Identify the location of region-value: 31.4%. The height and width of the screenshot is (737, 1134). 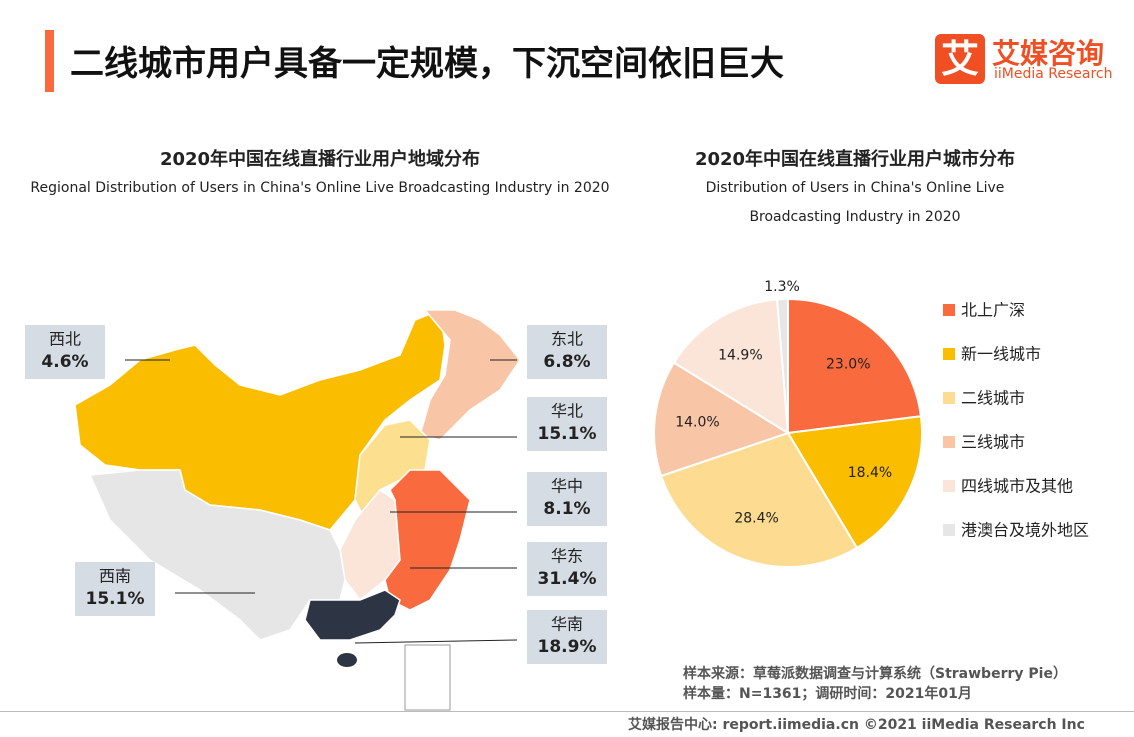
(567, 579).